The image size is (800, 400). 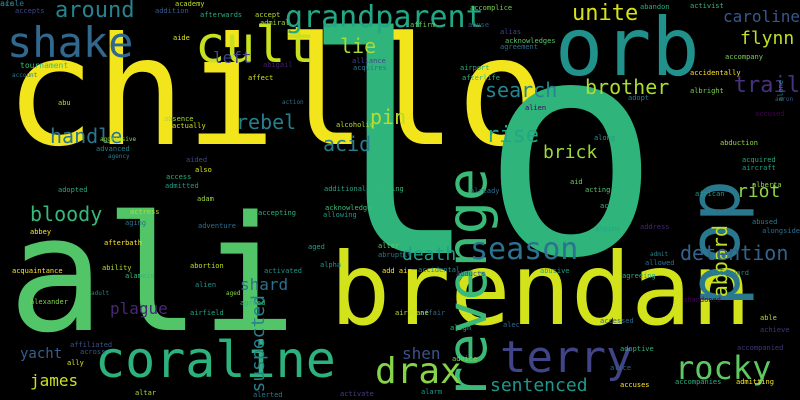 I want to click on cloud-word: accusing, so click(x=387, y=189).